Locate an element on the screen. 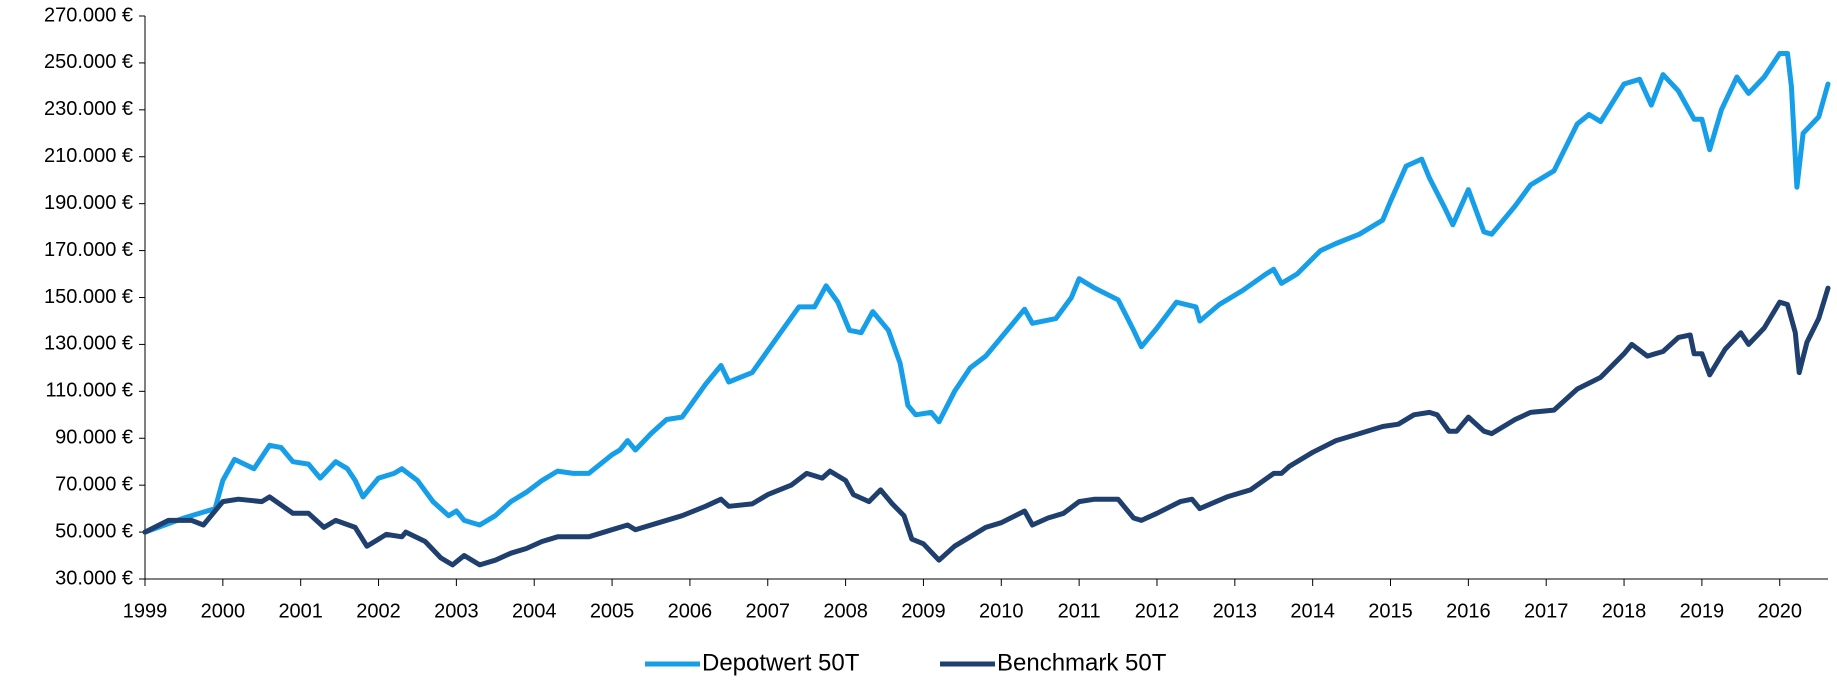 The height and width of the screenshot is (680, 1837). y-tick-label: 210.000 € is located at coordinates (88, 156).